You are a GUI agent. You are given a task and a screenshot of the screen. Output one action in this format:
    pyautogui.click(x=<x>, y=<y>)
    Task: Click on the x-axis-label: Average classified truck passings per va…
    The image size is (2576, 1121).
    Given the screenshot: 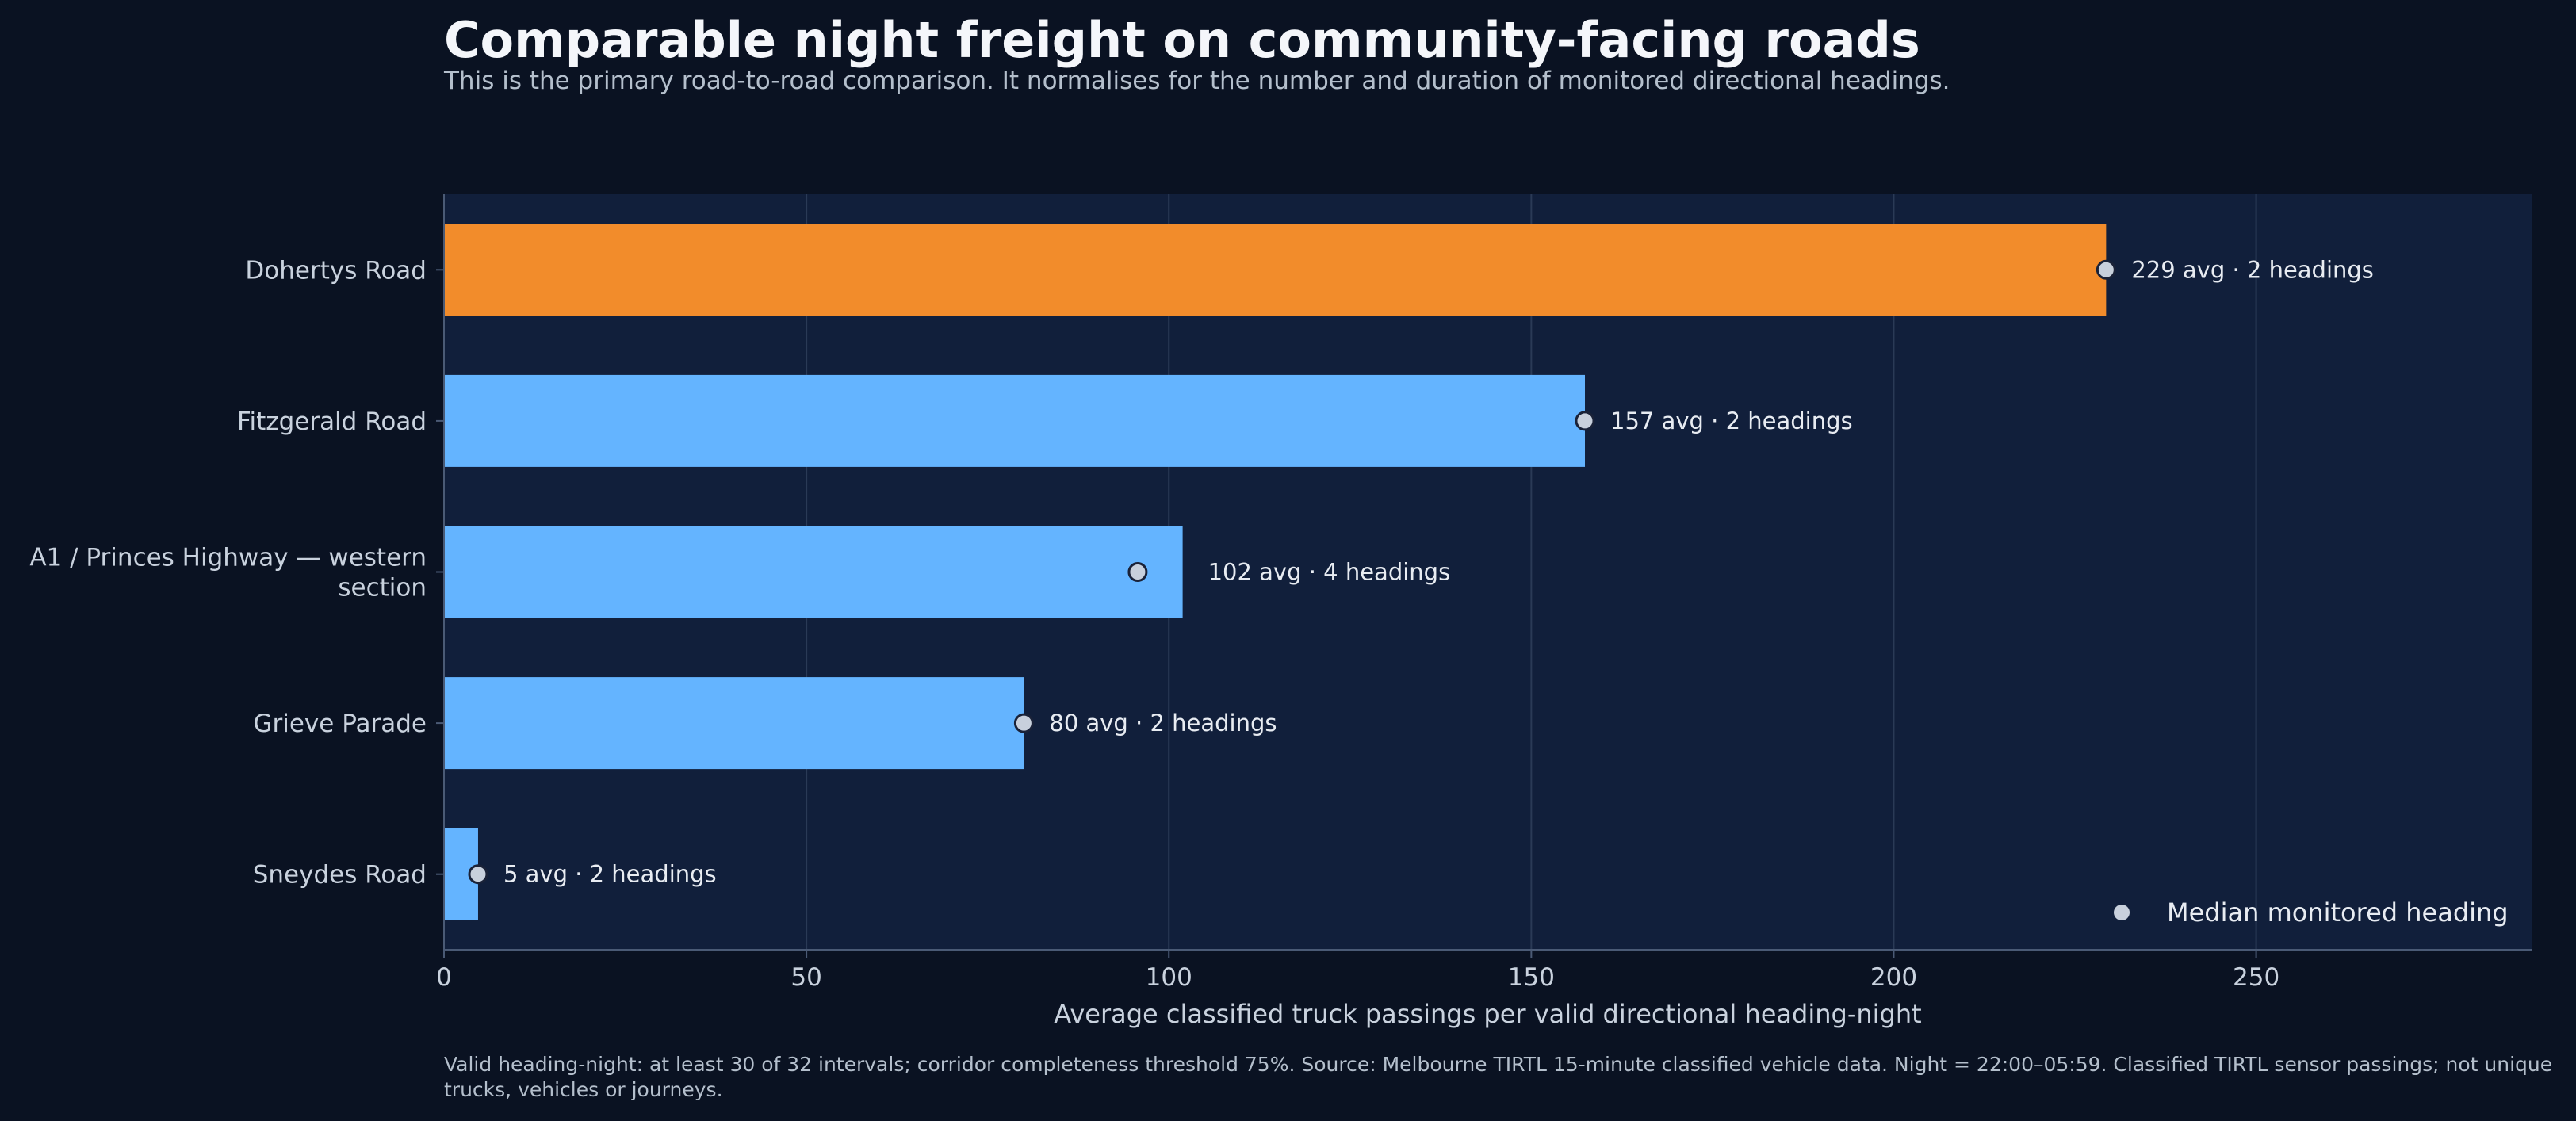 What is the action you would take?
    pyautogui.click(x=1487, y=1014)
    